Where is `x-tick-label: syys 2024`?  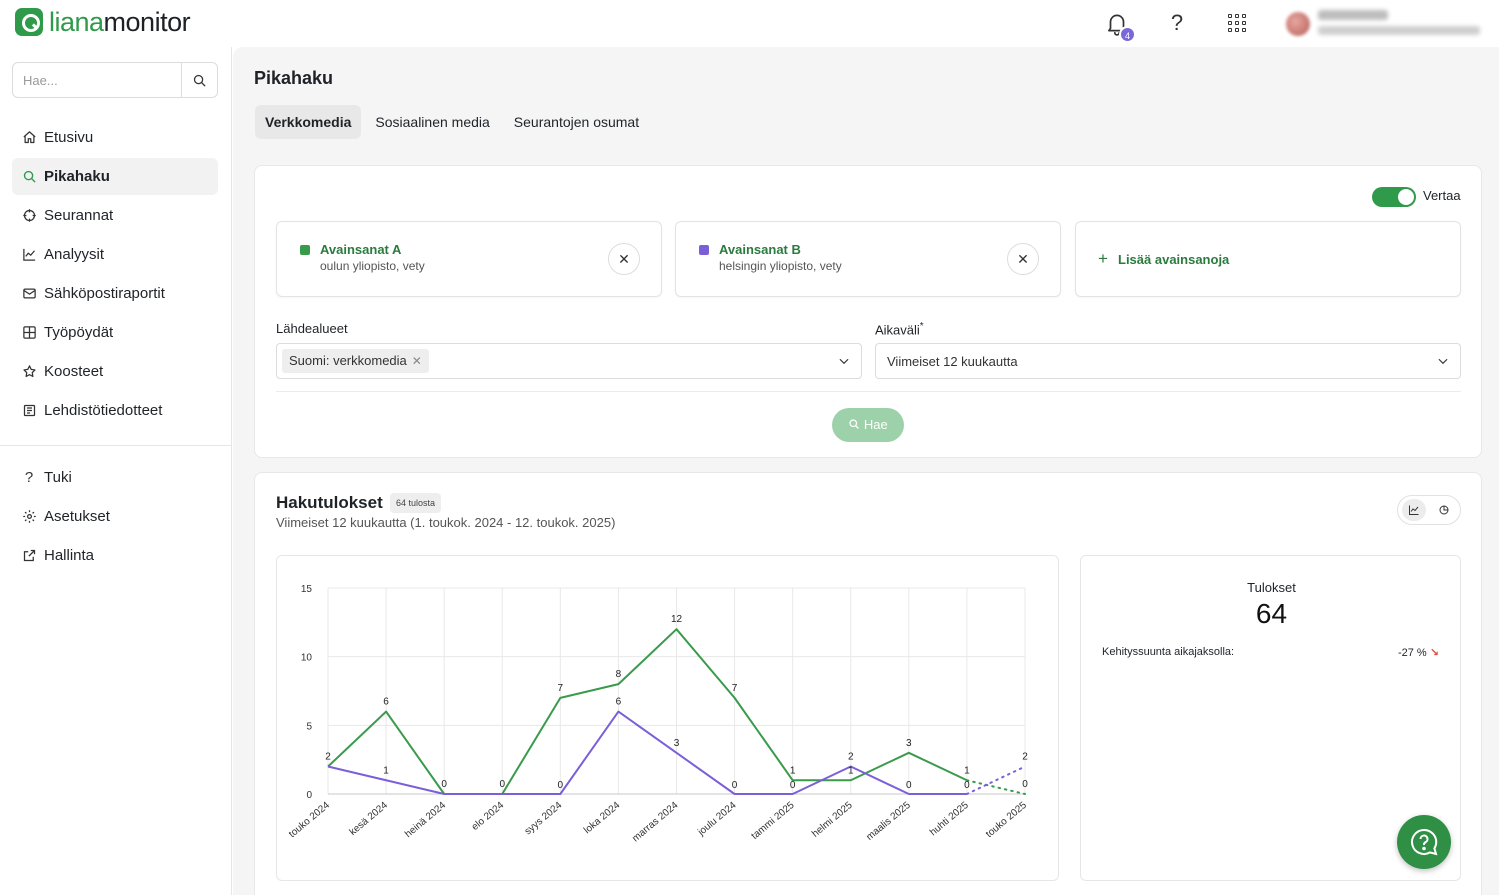 x-tick-label: syys 2024 is located at coordinates (544, 819).